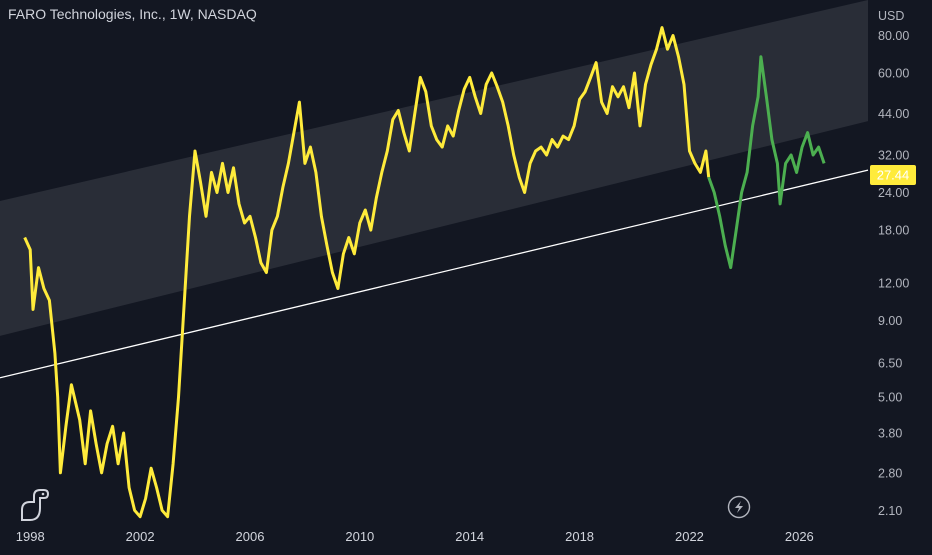 This screenshot has height=555, width=932. Describe the element at coordinates (893, 193) in the screenshot. I see `y-tick-label: 24.00` at that location.